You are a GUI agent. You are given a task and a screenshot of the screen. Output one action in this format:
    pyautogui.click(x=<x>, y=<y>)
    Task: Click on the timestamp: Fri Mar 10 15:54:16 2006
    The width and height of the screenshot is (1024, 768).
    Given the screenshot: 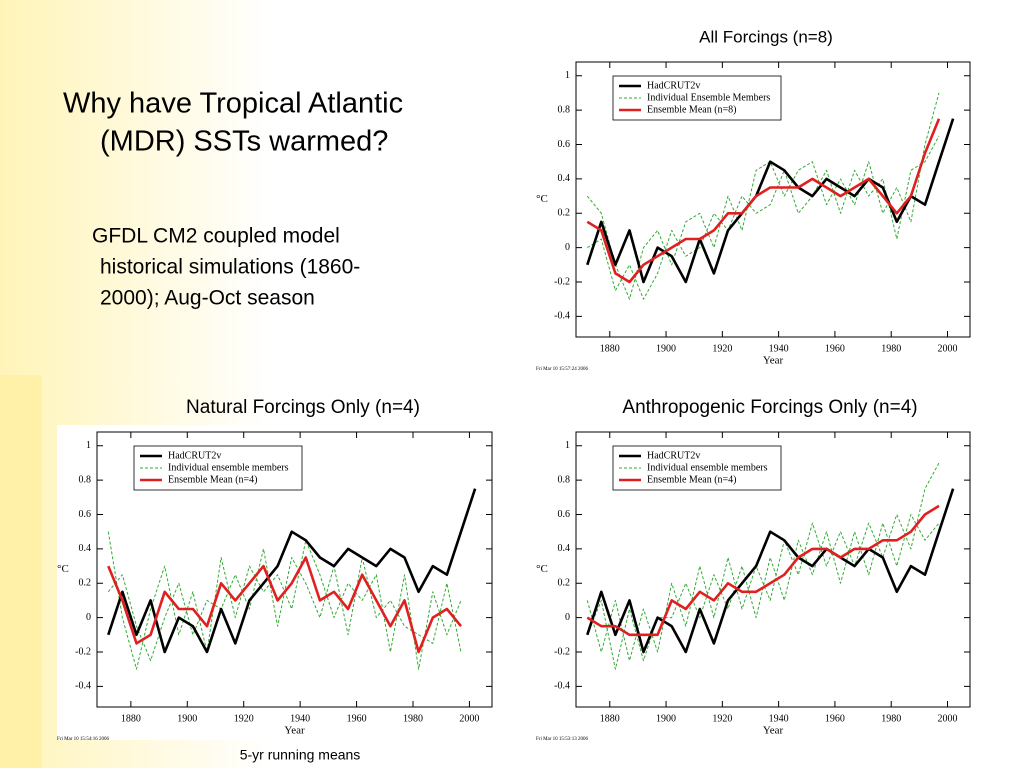 What is the action you would take?
    pyautogui.click(x=83, y=739)
    